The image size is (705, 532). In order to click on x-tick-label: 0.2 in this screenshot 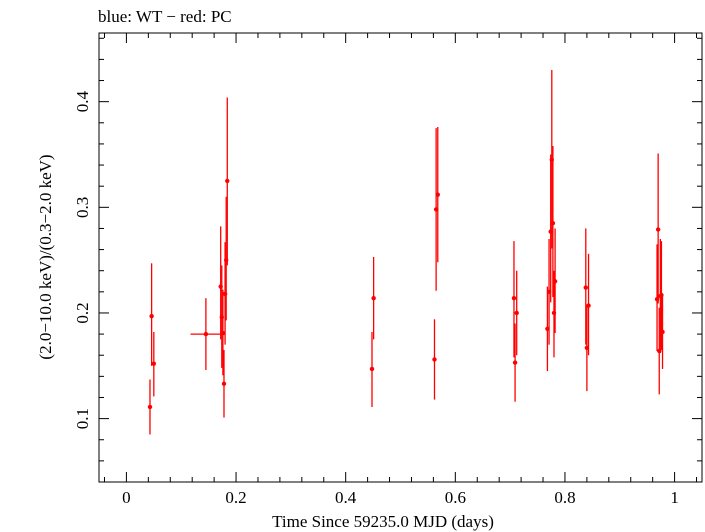, I will do `click(235, 497)`.